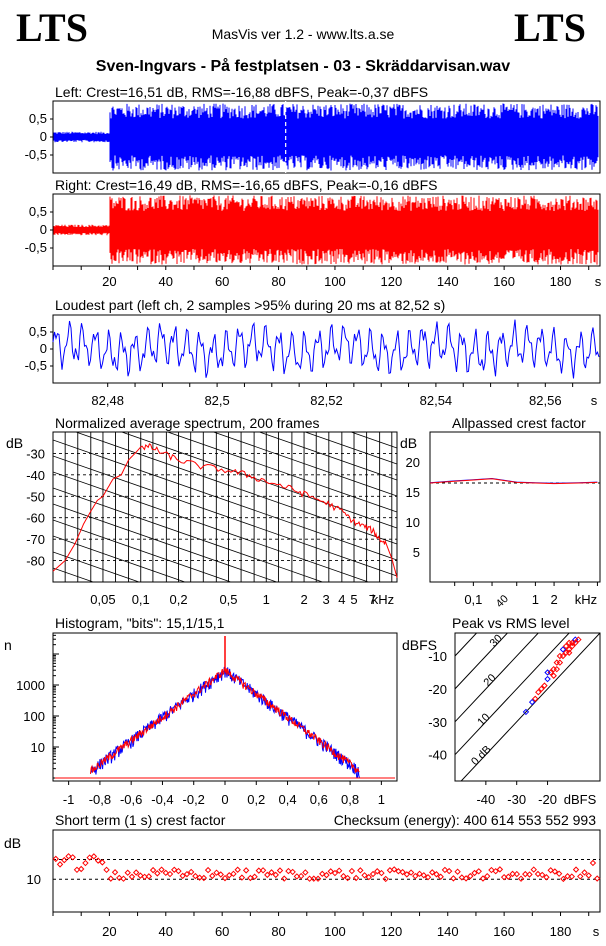 This screenshot has height=946, width=606. Describe the element at coordinates (391, 931) in the screenshot. I see `shortcrest-xtick: 120` at that location.